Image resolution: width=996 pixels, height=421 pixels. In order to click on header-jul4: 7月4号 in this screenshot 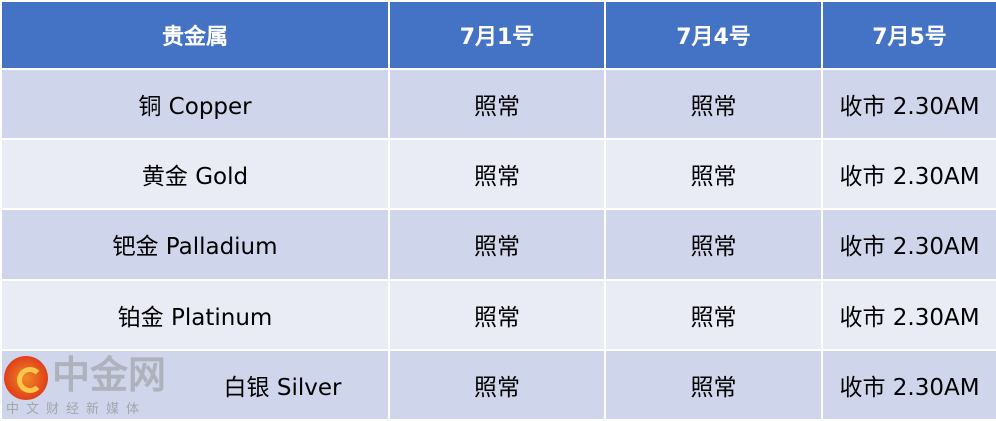, I will do `click(713, 35)`.